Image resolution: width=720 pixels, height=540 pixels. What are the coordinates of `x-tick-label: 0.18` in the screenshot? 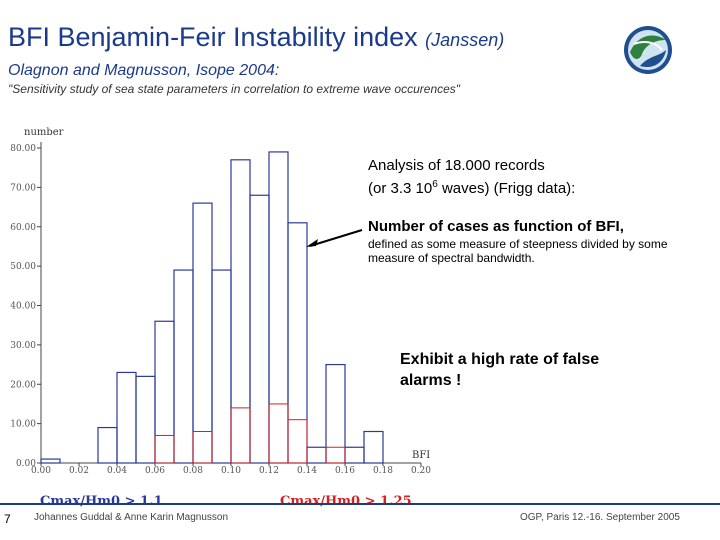 It's located at (383, 471).